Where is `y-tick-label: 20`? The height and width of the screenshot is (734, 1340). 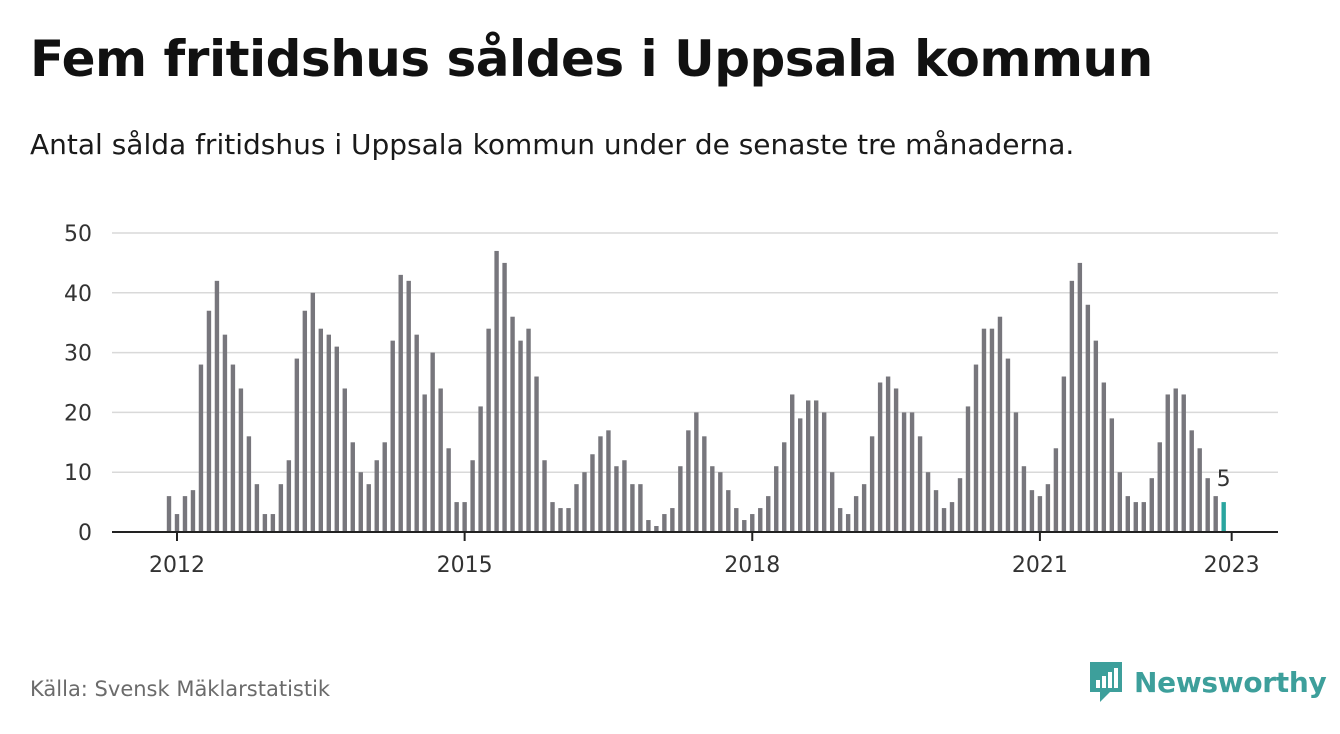
y-tick-label: 20 is located at coordinates (78, 413).